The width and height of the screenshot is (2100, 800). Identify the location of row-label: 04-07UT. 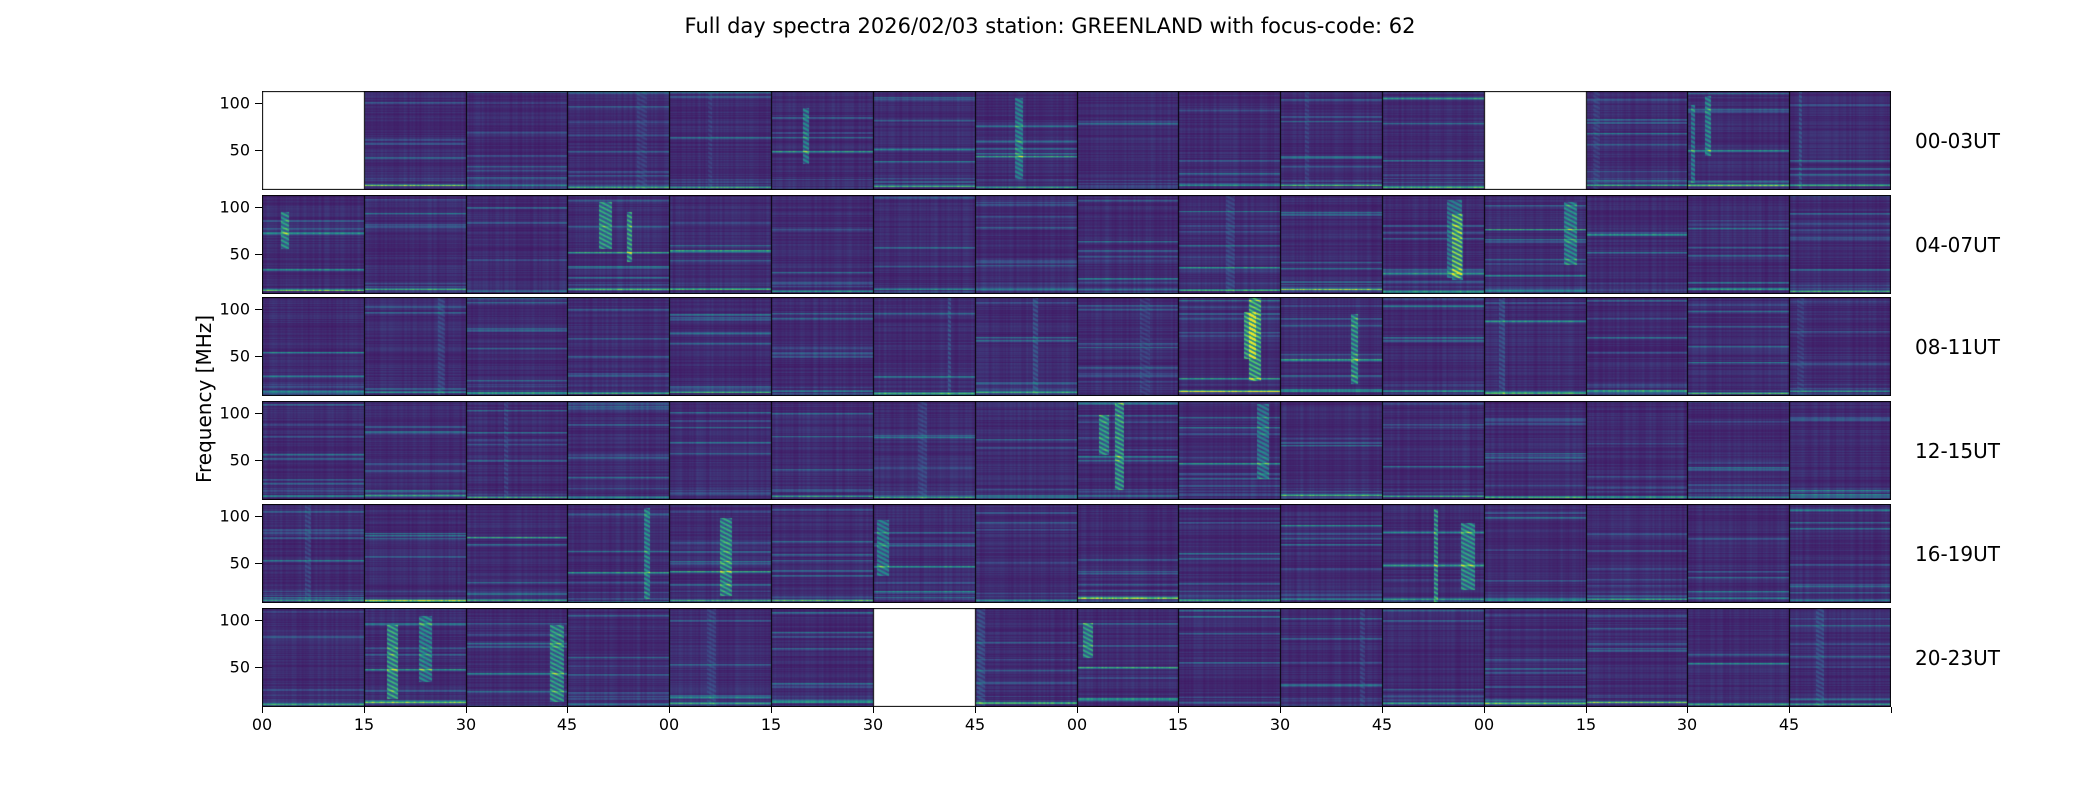
(1957, 244).